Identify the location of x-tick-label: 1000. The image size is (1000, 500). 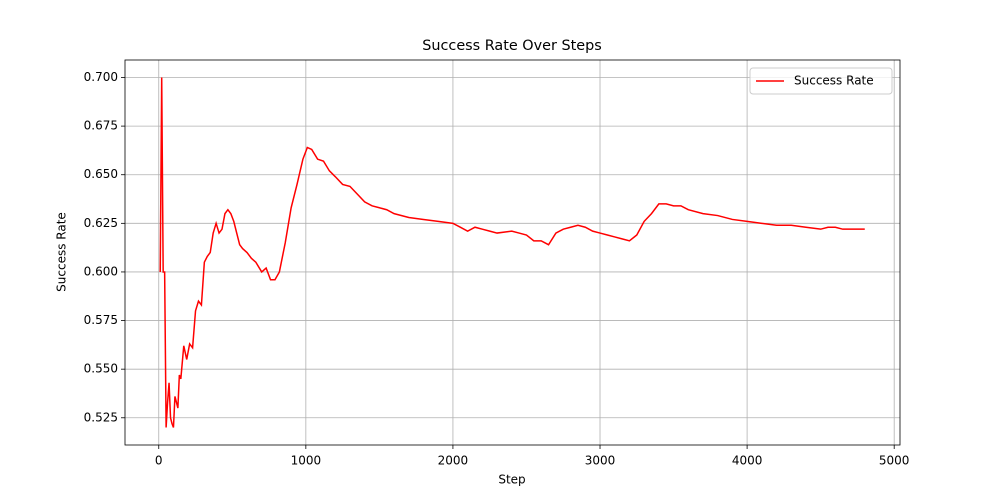
(306, 461).